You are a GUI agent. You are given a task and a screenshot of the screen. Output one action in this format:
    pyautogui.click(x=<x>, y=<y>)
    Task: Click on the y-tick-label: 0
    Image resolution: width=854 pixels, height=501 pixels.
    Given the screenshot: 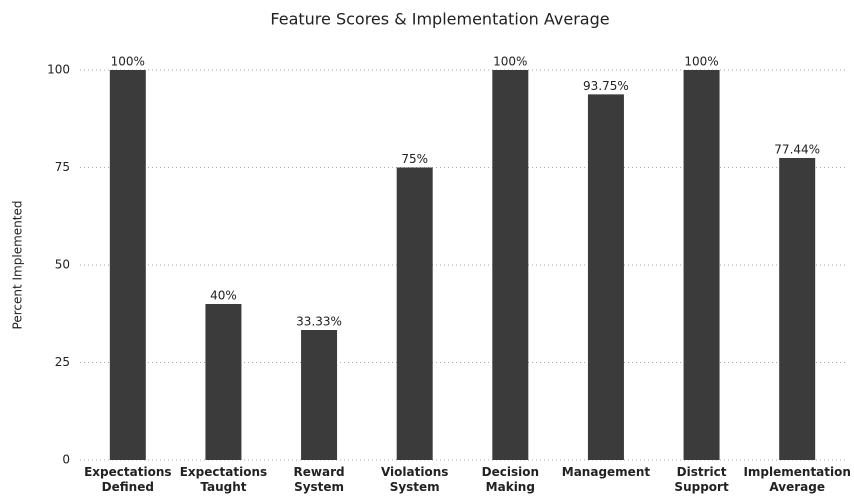 What is the action you would take?
    pyautogui.click(x=66, y=460)
    